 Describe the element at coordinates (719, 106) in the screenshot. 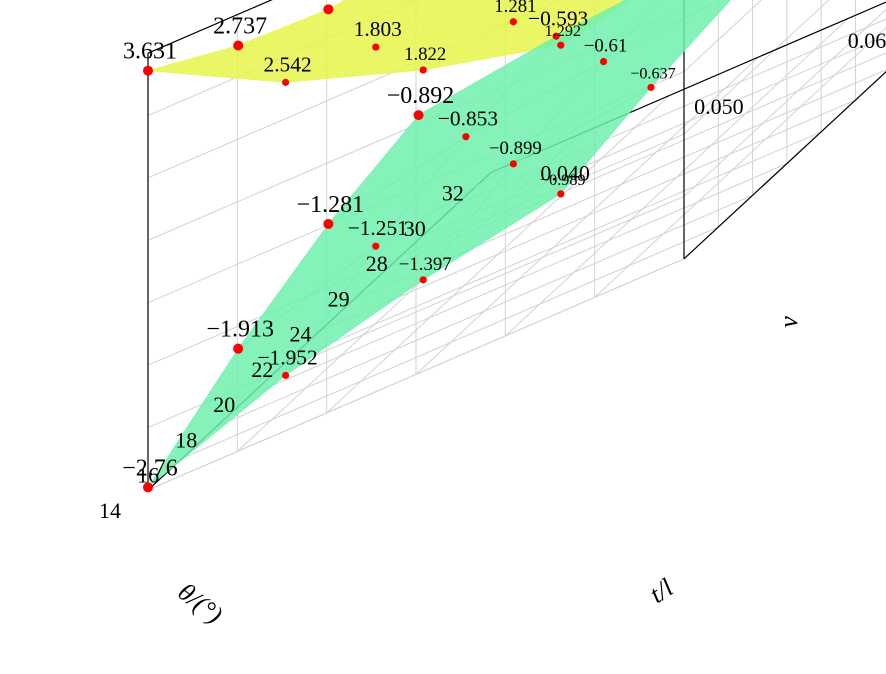

I see `y-tick-label: 0.050` at that location.